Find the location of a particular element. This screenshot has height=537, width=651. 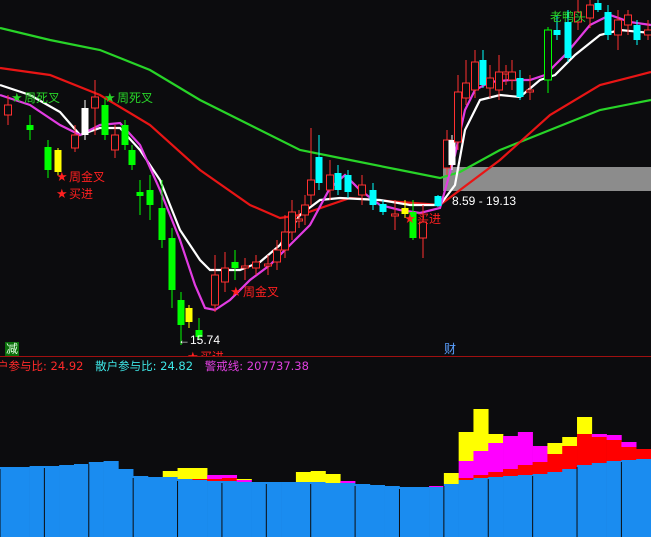

reduce-marker: 减 is located at coordinates (12, 349).